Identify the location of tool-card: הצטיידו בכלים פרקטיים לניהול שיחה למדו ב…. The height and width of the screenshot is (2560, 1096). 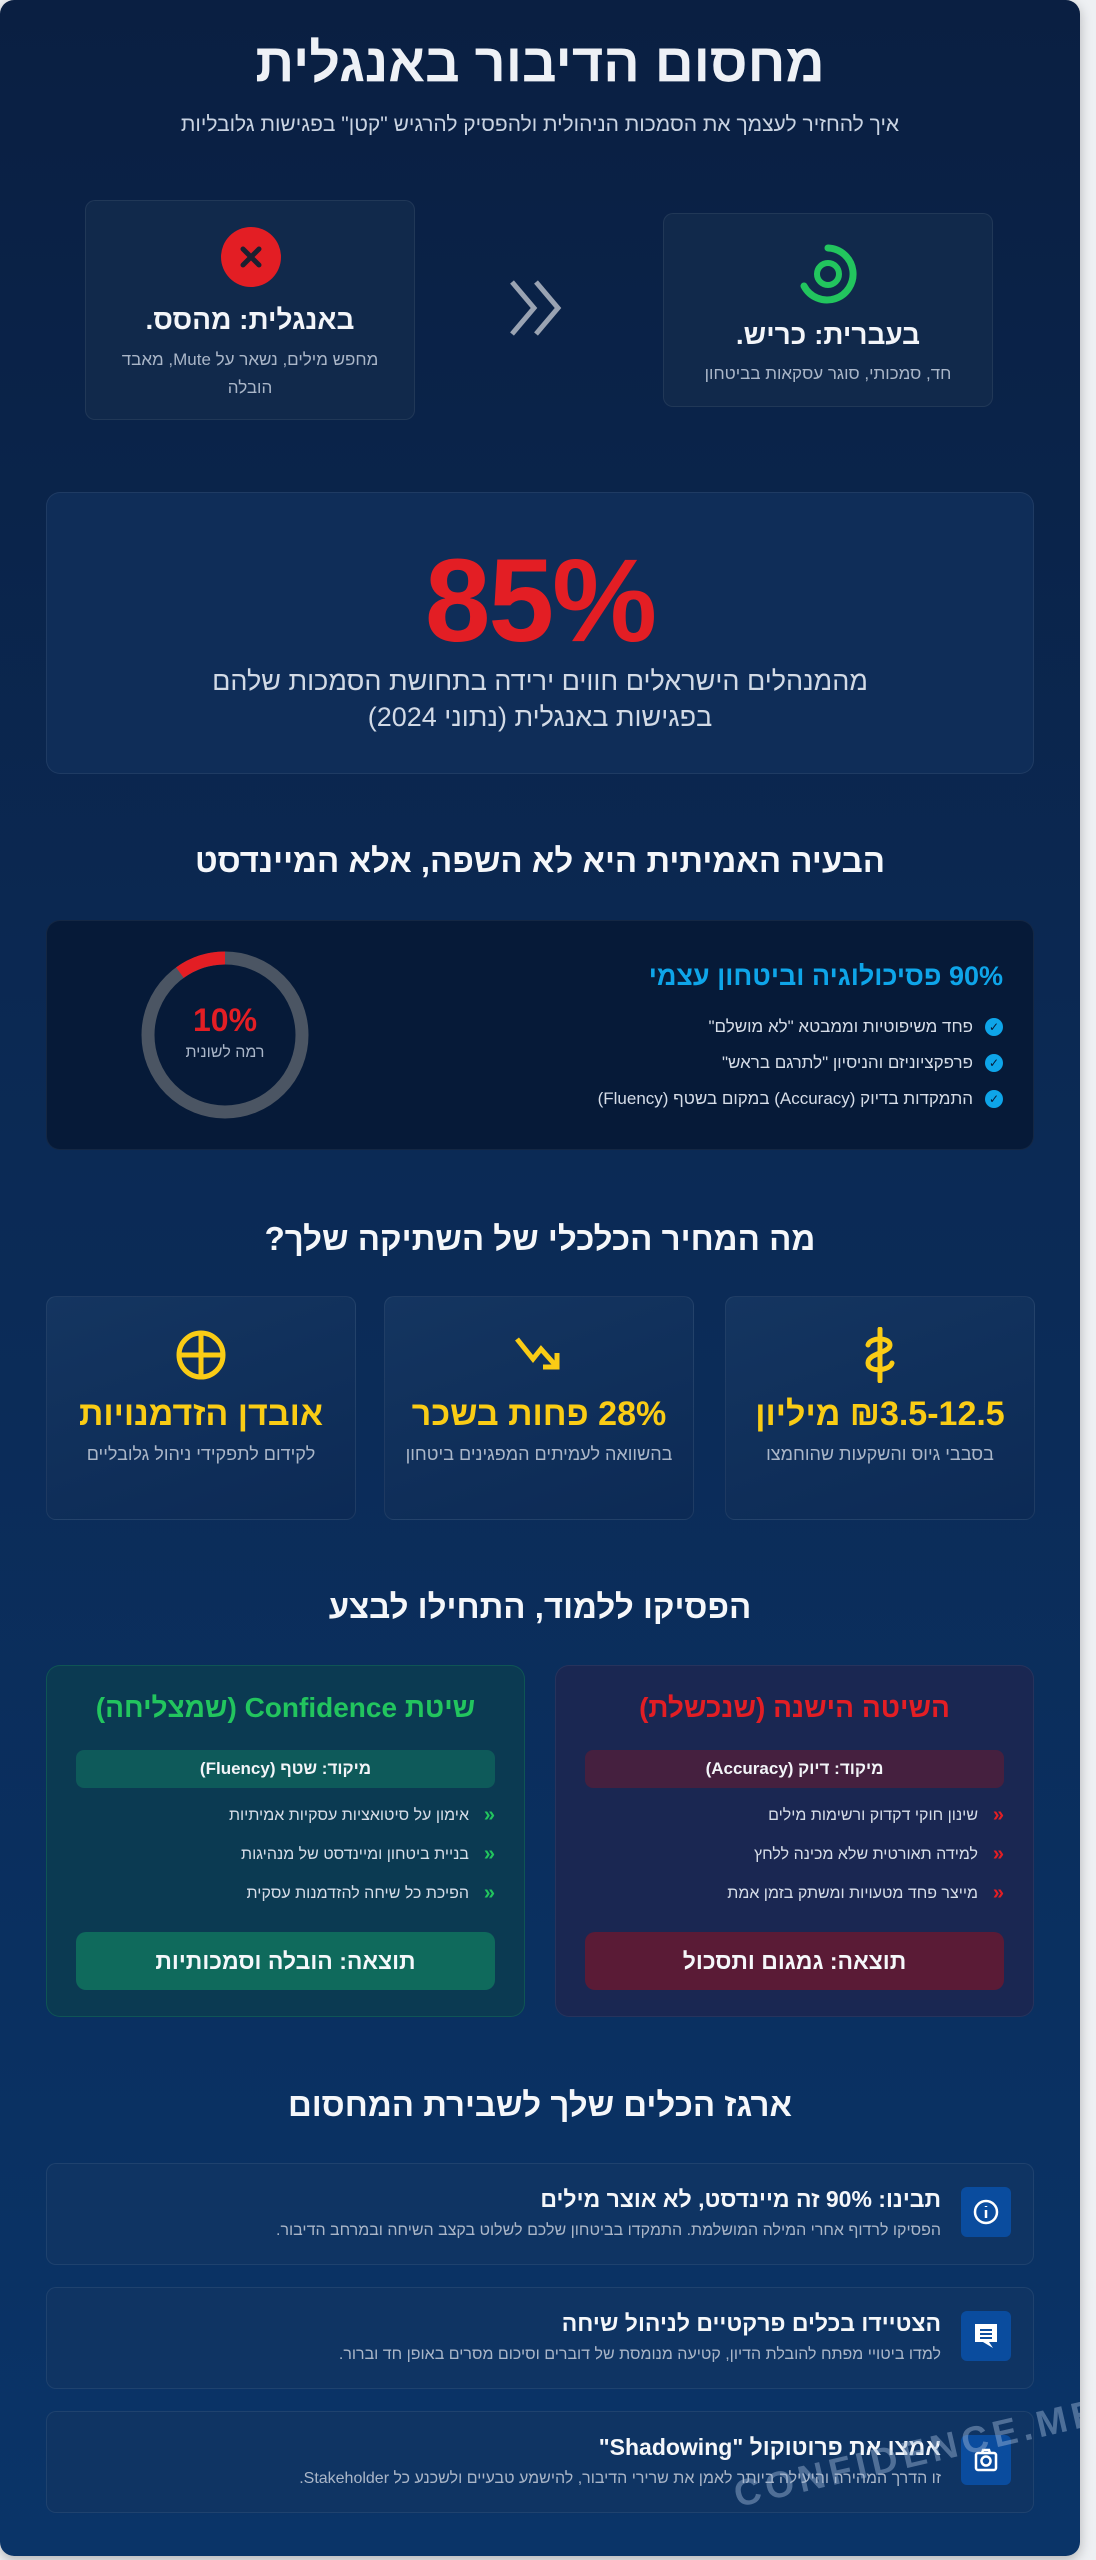
(540, 2338).